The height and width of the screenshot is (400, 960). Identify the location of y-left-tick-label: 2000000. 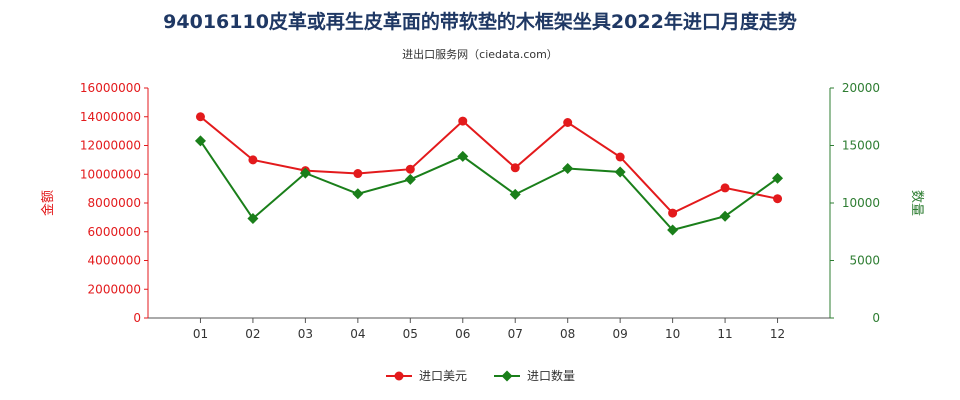
(114, 289).